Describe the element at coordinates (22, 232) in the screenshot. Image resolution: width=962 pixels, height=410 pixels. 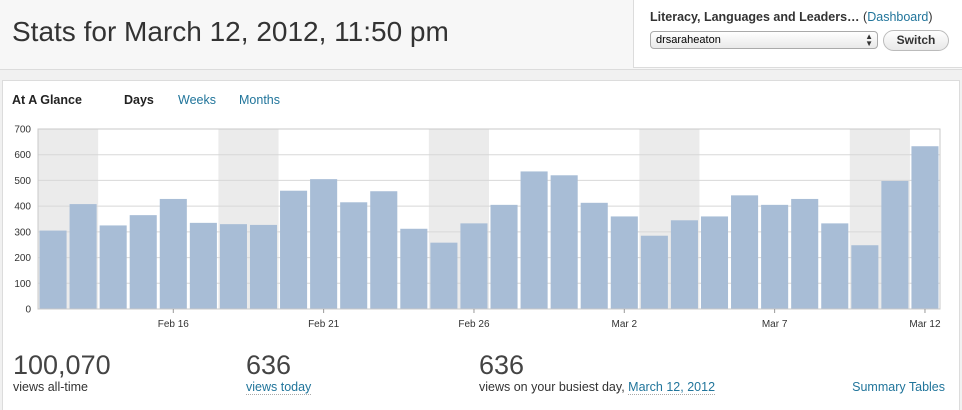
I see `y-tick-label: 300` at that location.